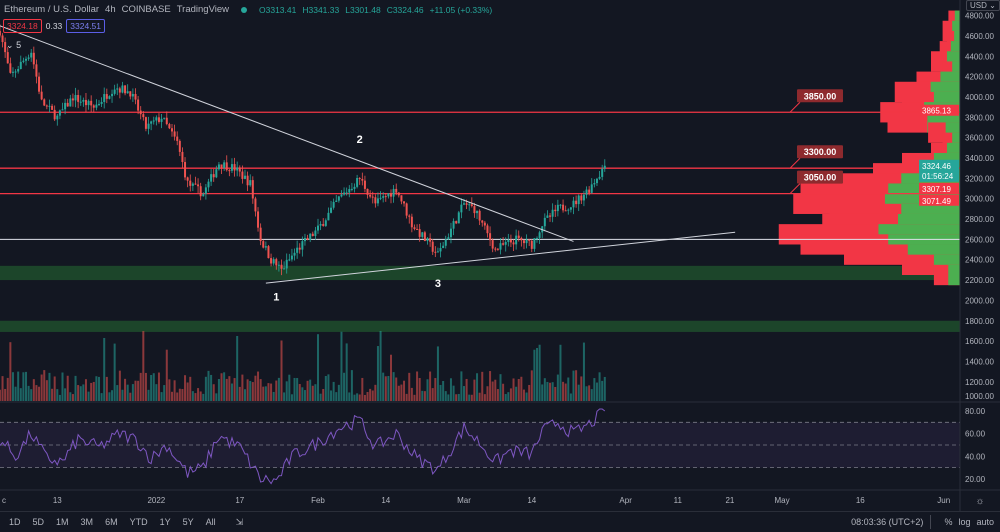  I want to click on auto-toggle: auto, so click(985, 522).